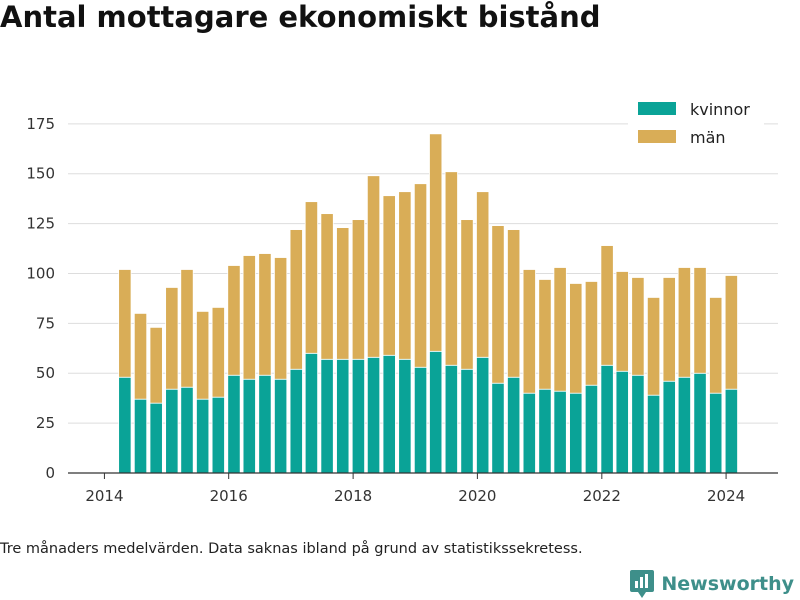  I want to click on y-tick-label: 125, so click(40, 224).